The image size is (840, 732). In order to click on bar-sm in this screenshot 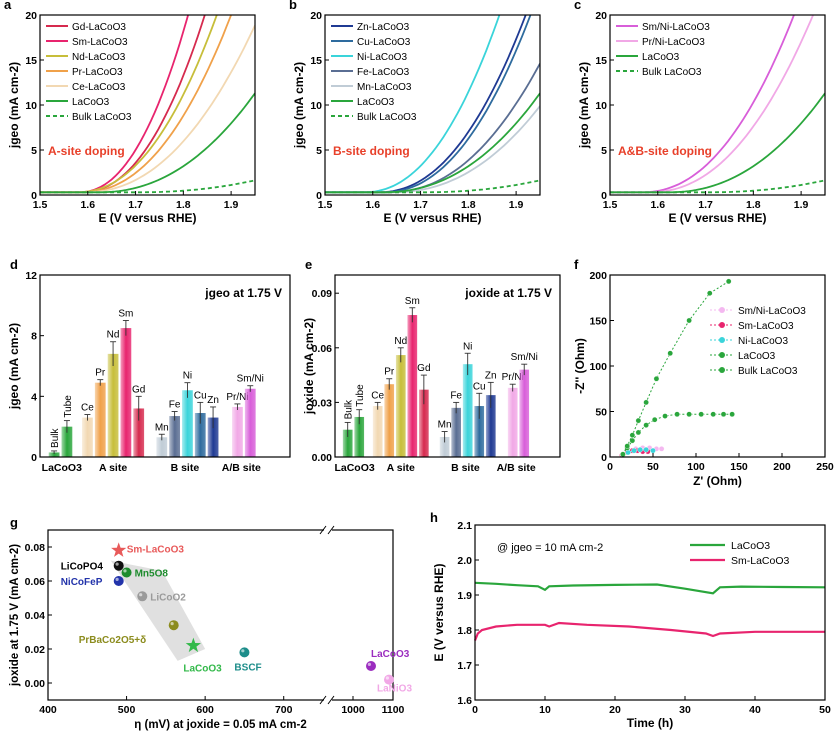, I will do `click(126, 392)`.